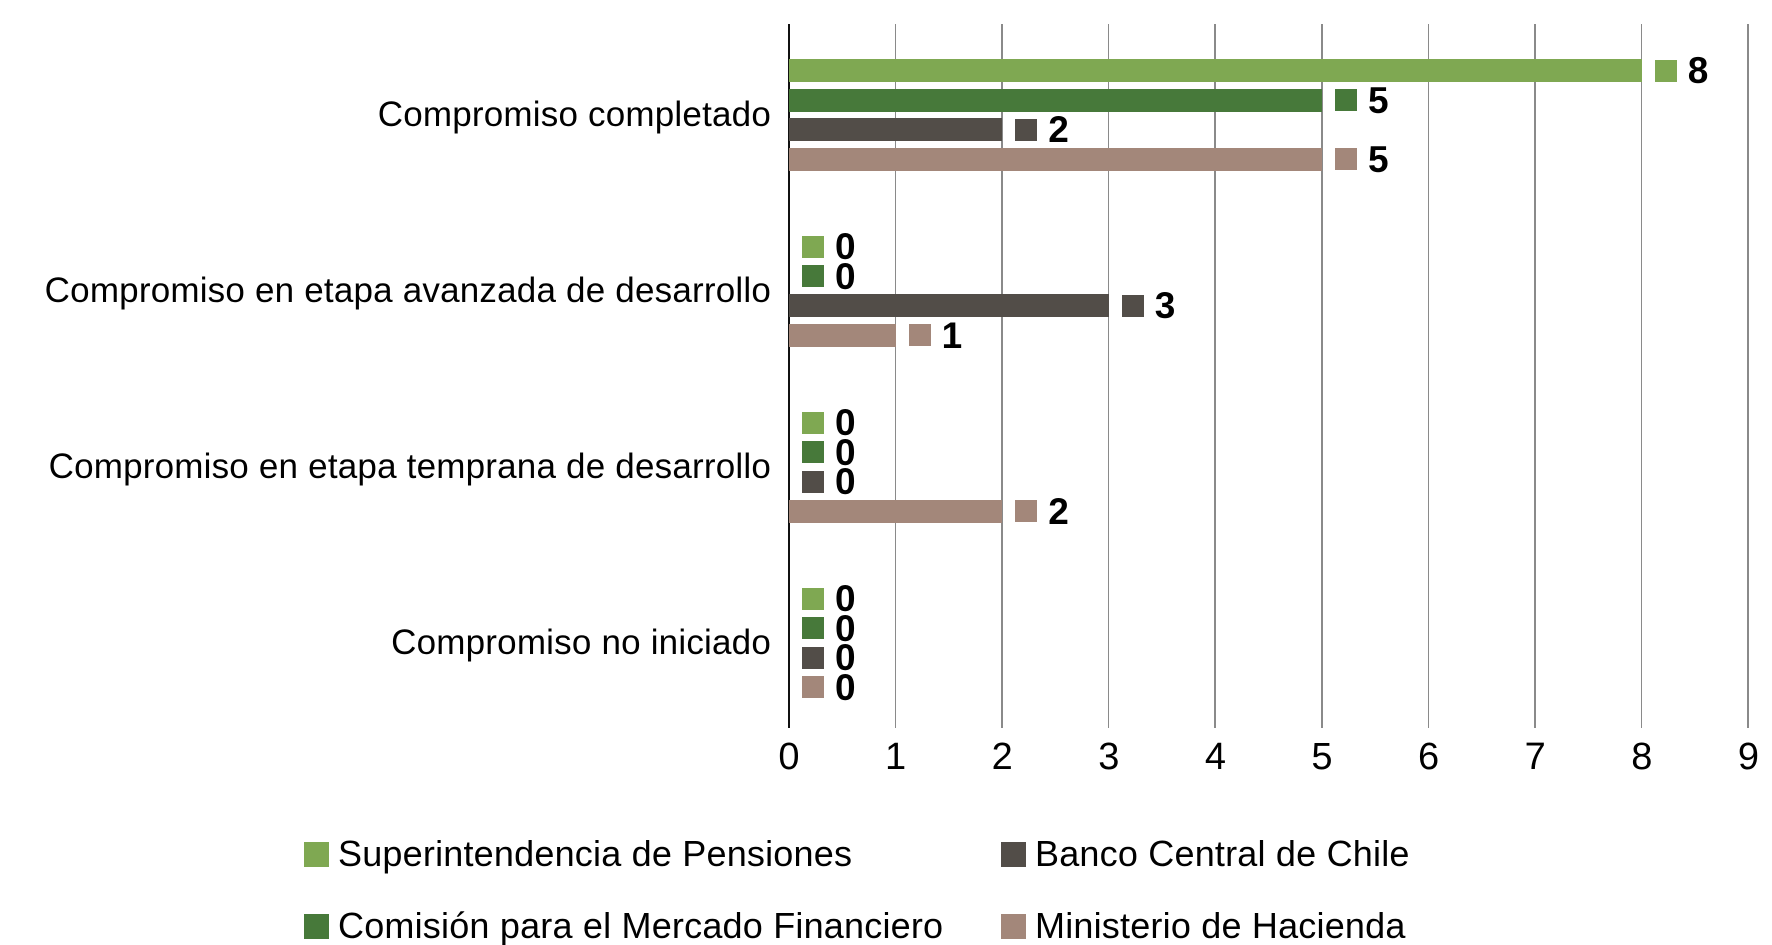 Image resolution: width=1772 pixels, height=945 pixels. Describe the element at coordinates (1148, 305) in the screenshot. I see `bar-value-label: 3` at that location.